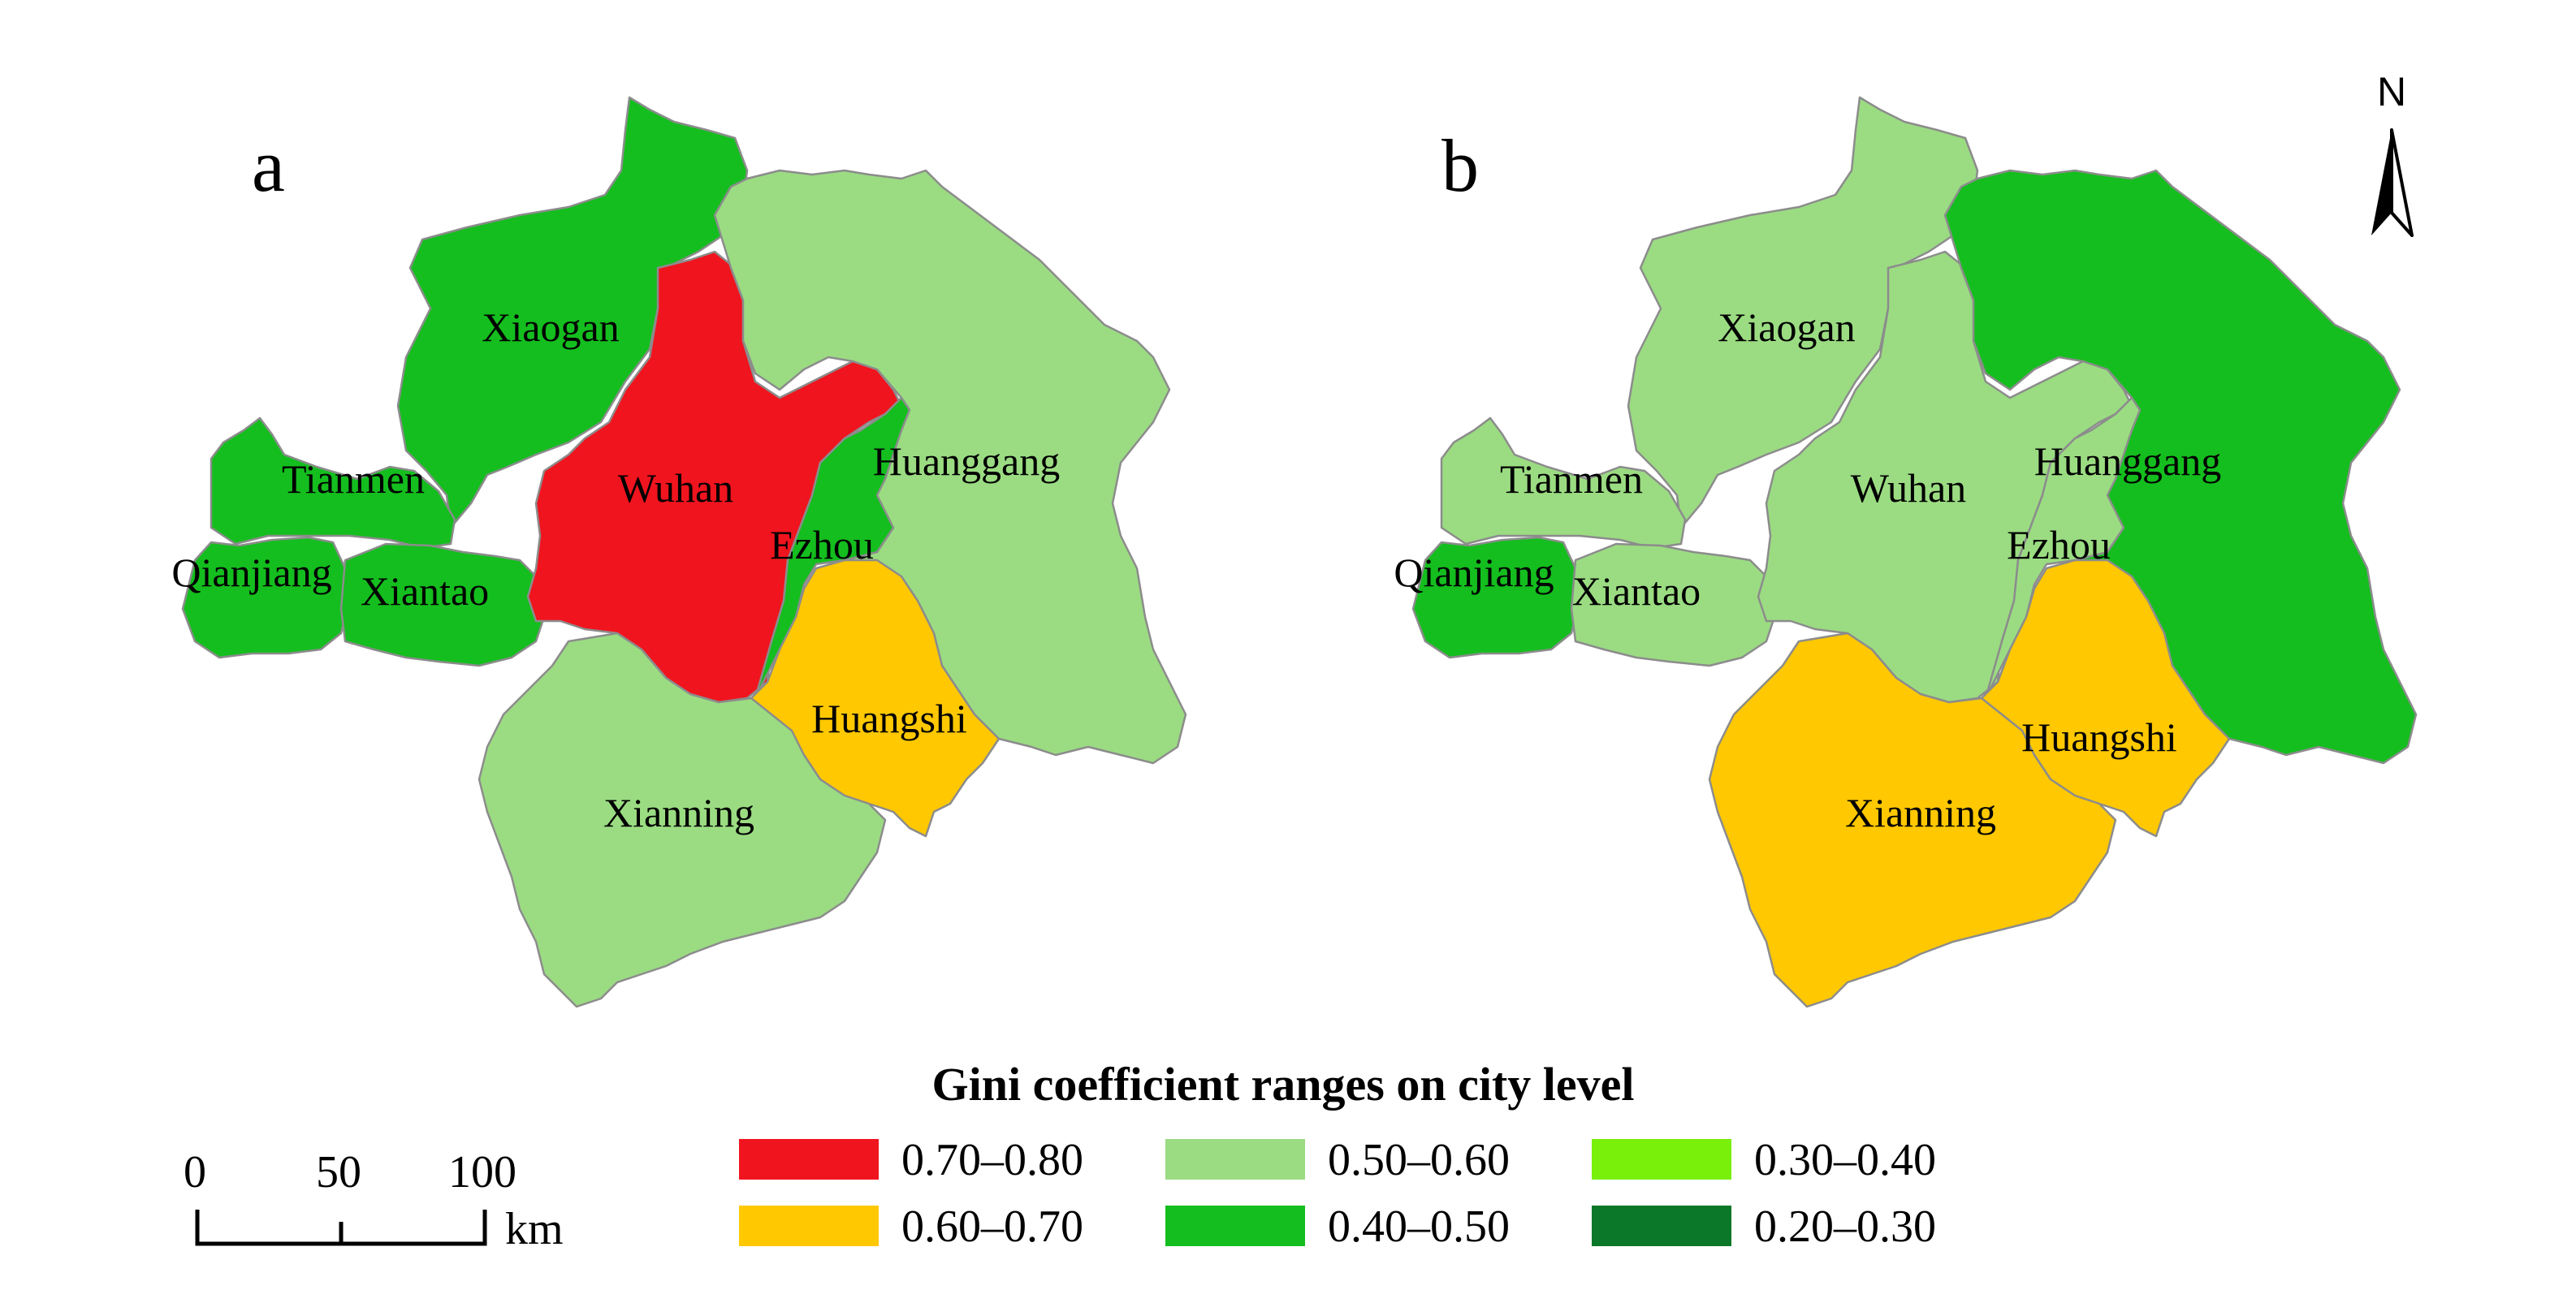  Describe the element at coordinates (1283, 1085) in the screenshot. I see `legend-title: Gini coefficient ranges on city level` at that location.